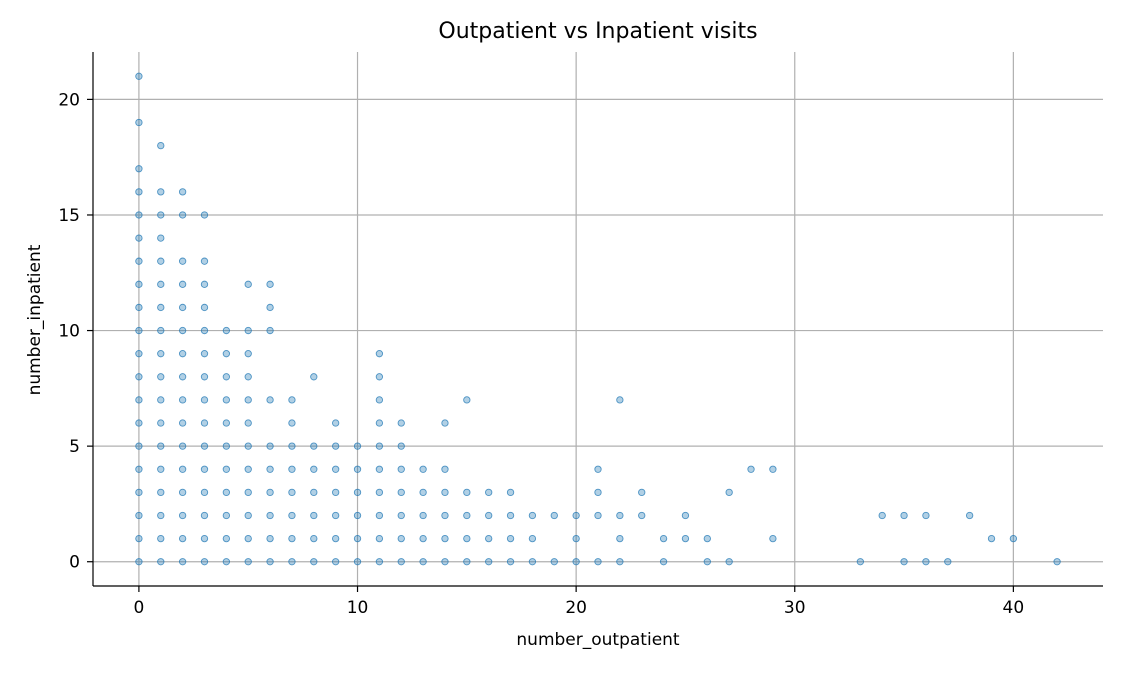  Describe the element at coordinates (597, 31) in the screenshot. I see `chart-title: Outpatient vs Inpatient visits` at that location.